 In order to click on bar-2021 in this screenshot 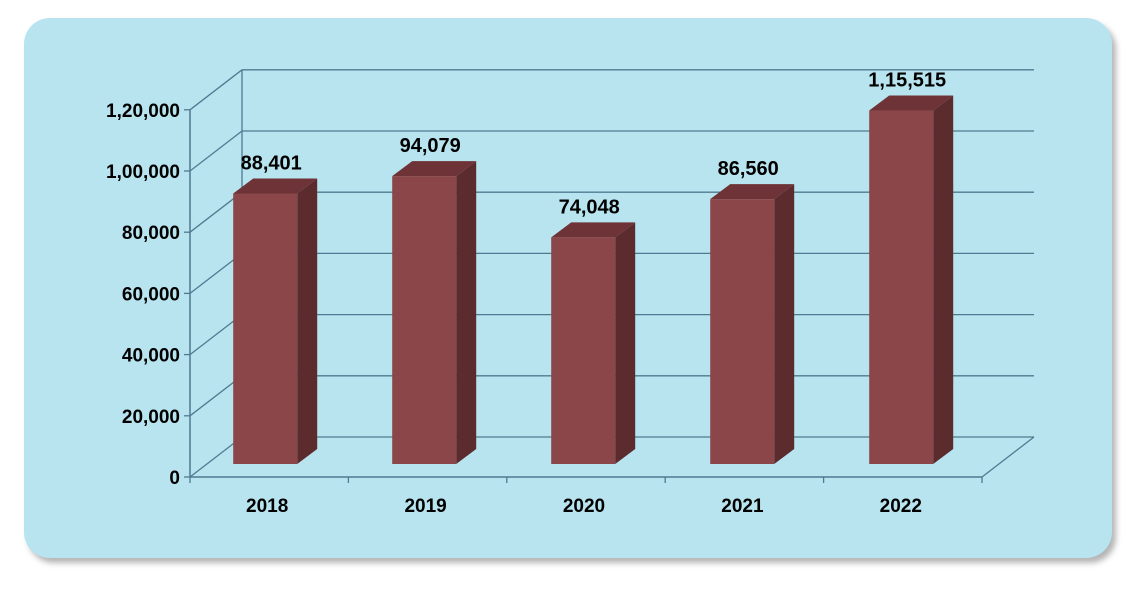, I will do `click(752, 324)`.